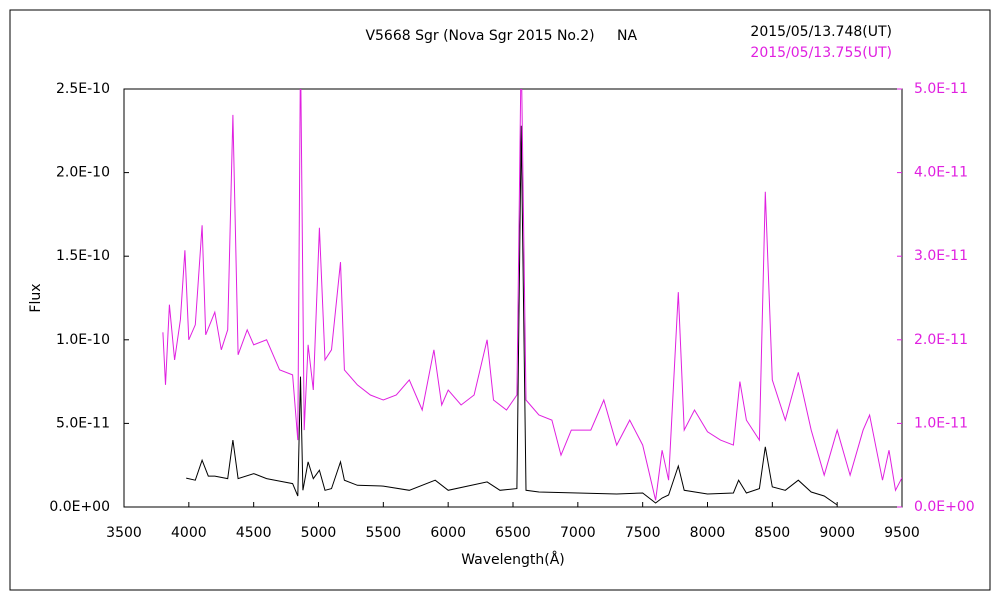 Image resolution: width=1000 pixels, height=600 pixels. I want to click on x-tick-label: 3500, so click(124, 533).